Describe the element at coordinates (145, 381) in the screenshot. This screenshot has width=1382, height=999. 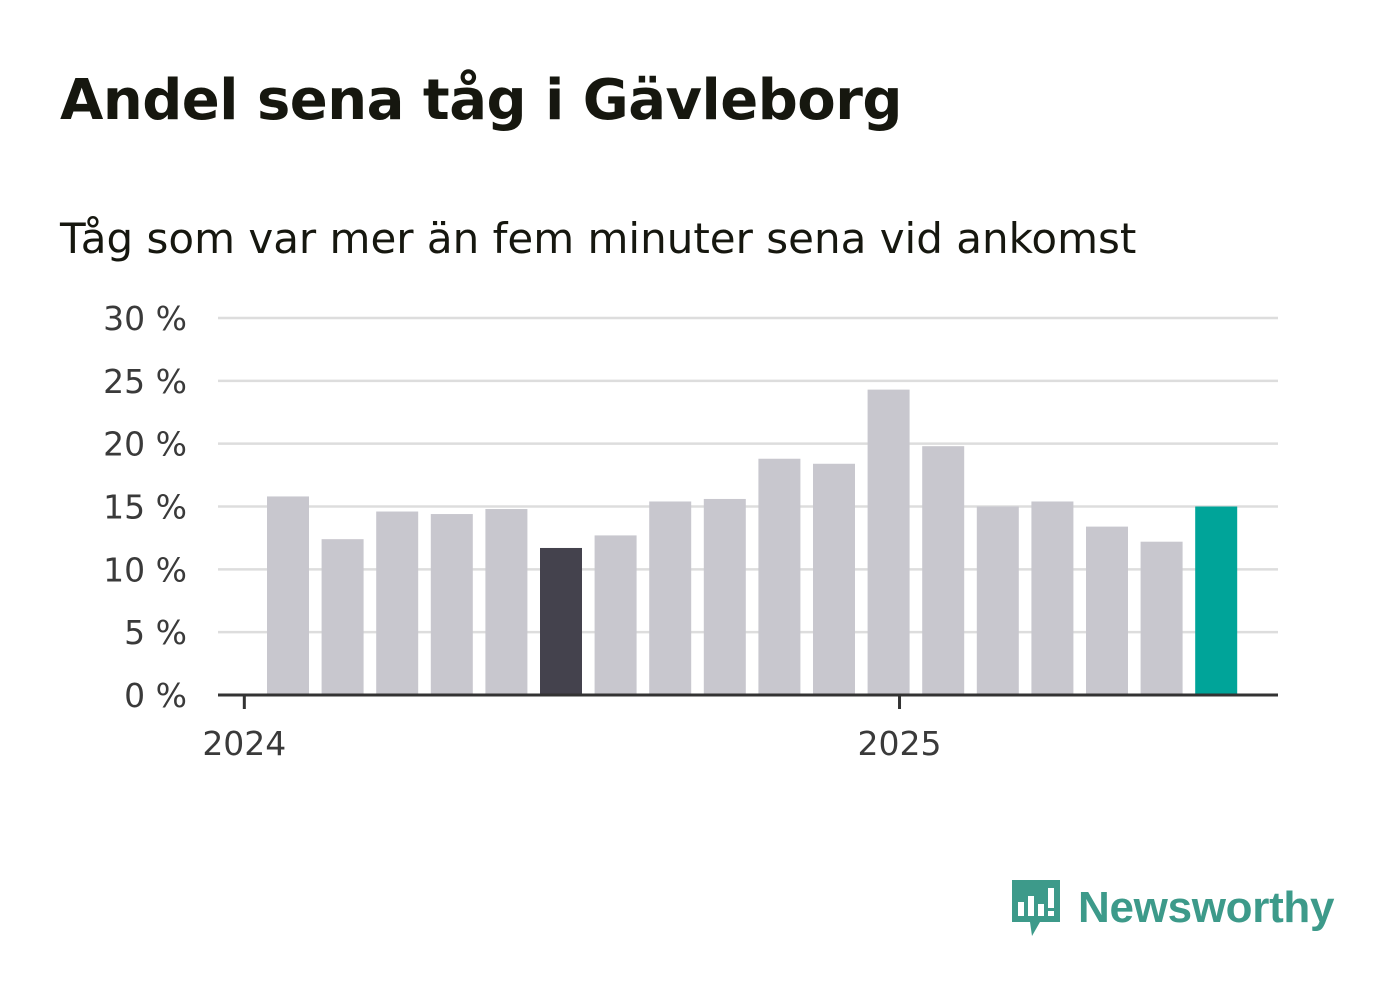
I see `y-tick-label: 25 %` at that location.